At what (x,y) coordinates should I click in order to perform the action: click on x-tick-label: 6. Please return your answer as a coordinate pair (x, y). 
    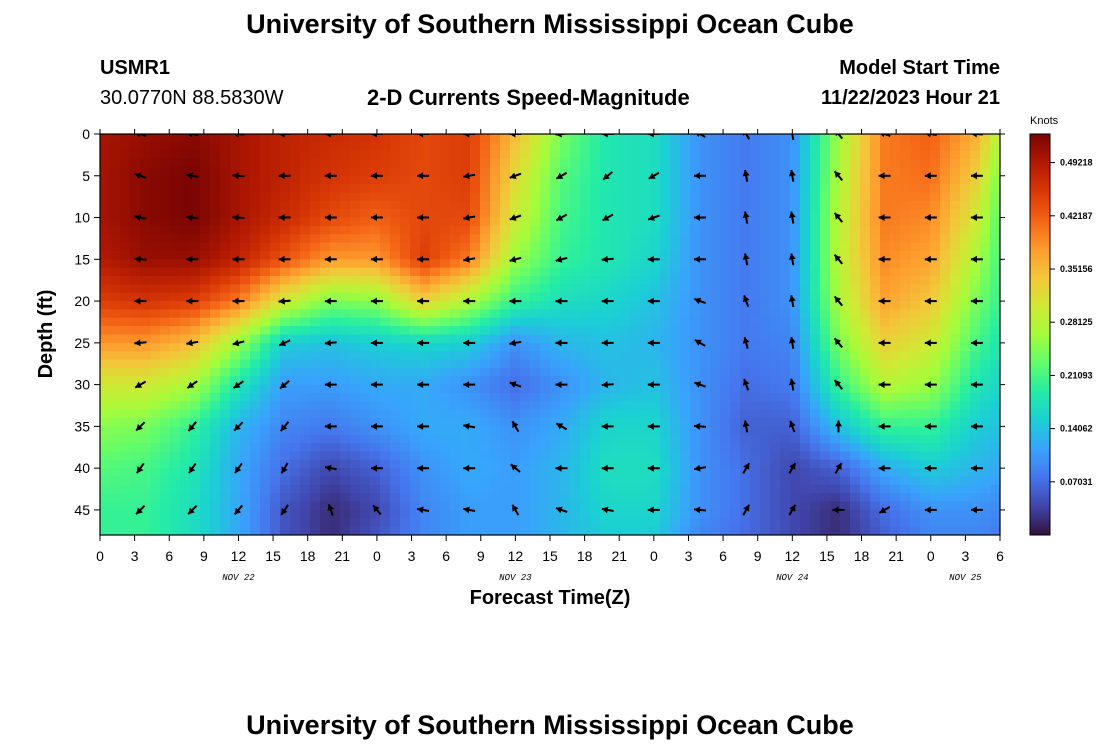
    Looking at the image, I should click on (169, 556).